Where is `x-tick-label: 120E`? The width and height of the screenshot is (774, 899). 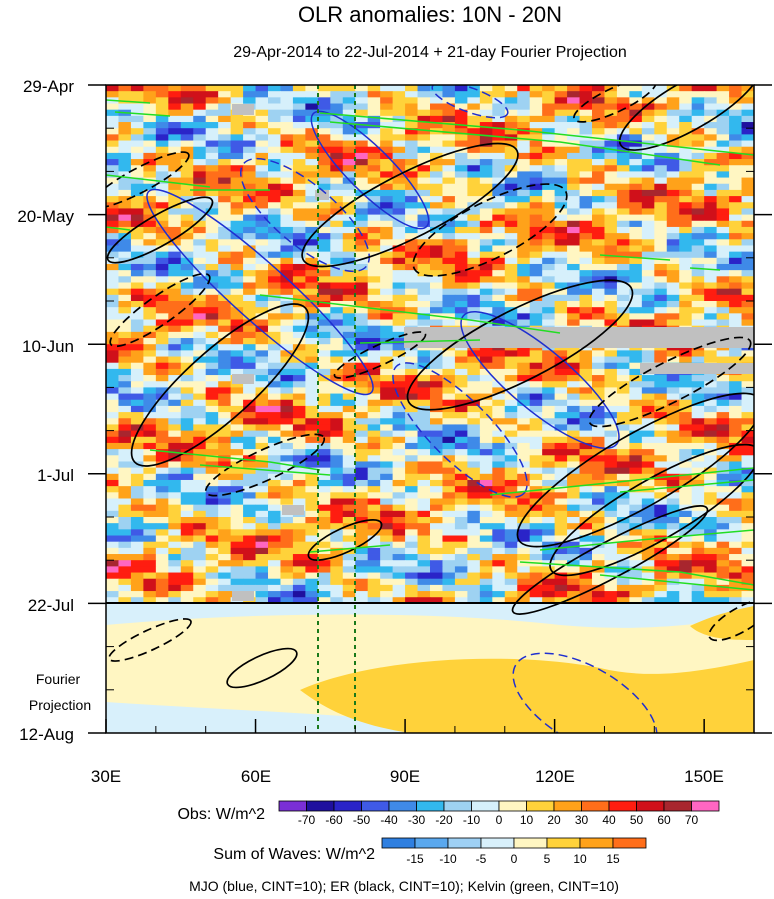 x-tick-label: 120E is located at coordinates (555, 776).